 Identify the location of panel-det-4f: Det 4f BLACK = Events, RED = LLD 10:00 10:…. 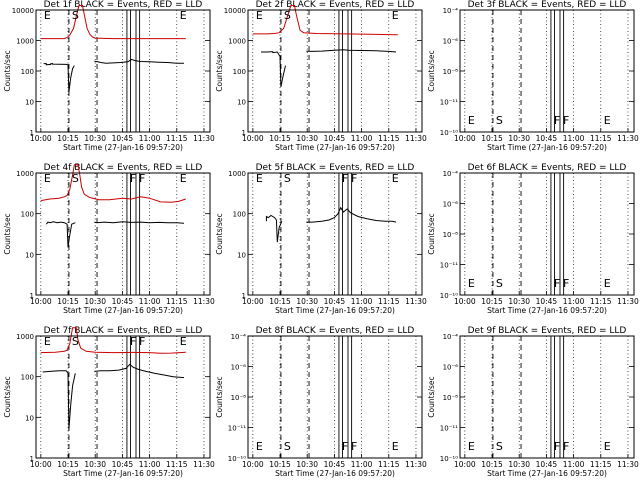
(109, 239).